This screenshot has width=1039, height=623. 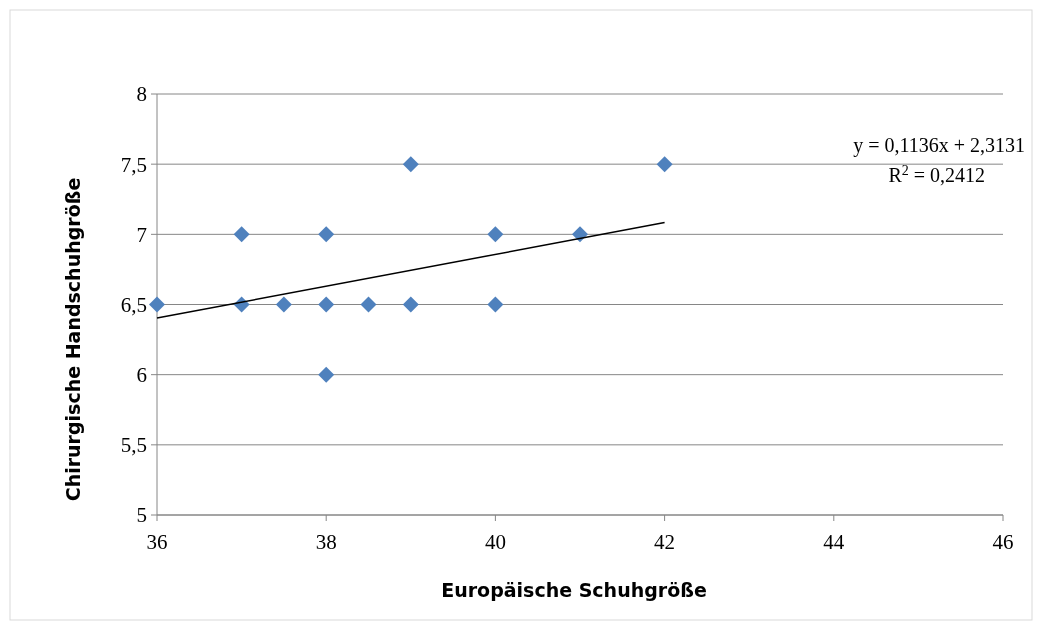 What do you see at coordinates (141, 375) in the screenshot?
I see `y-tick-label: 6` at bounding box center [141, 375].